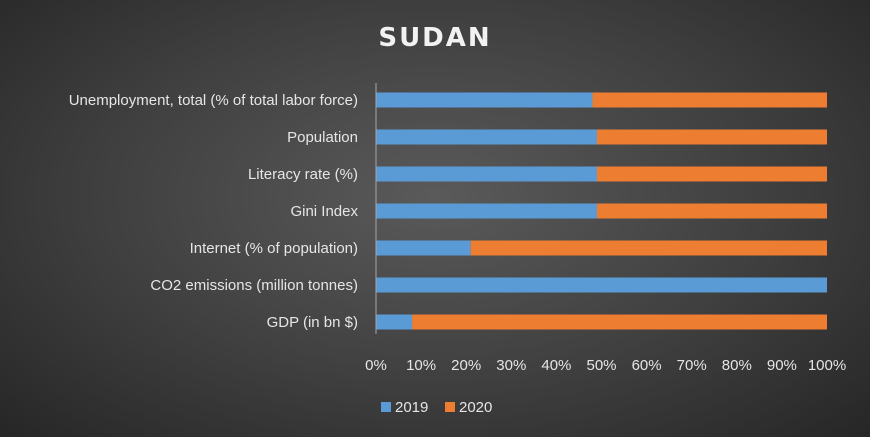 The image size is (870, 437). What do you see at coordinates (466, 365) in the screenshot?
I see `x-tick-label: 20%` at bounding box center [466, 365].